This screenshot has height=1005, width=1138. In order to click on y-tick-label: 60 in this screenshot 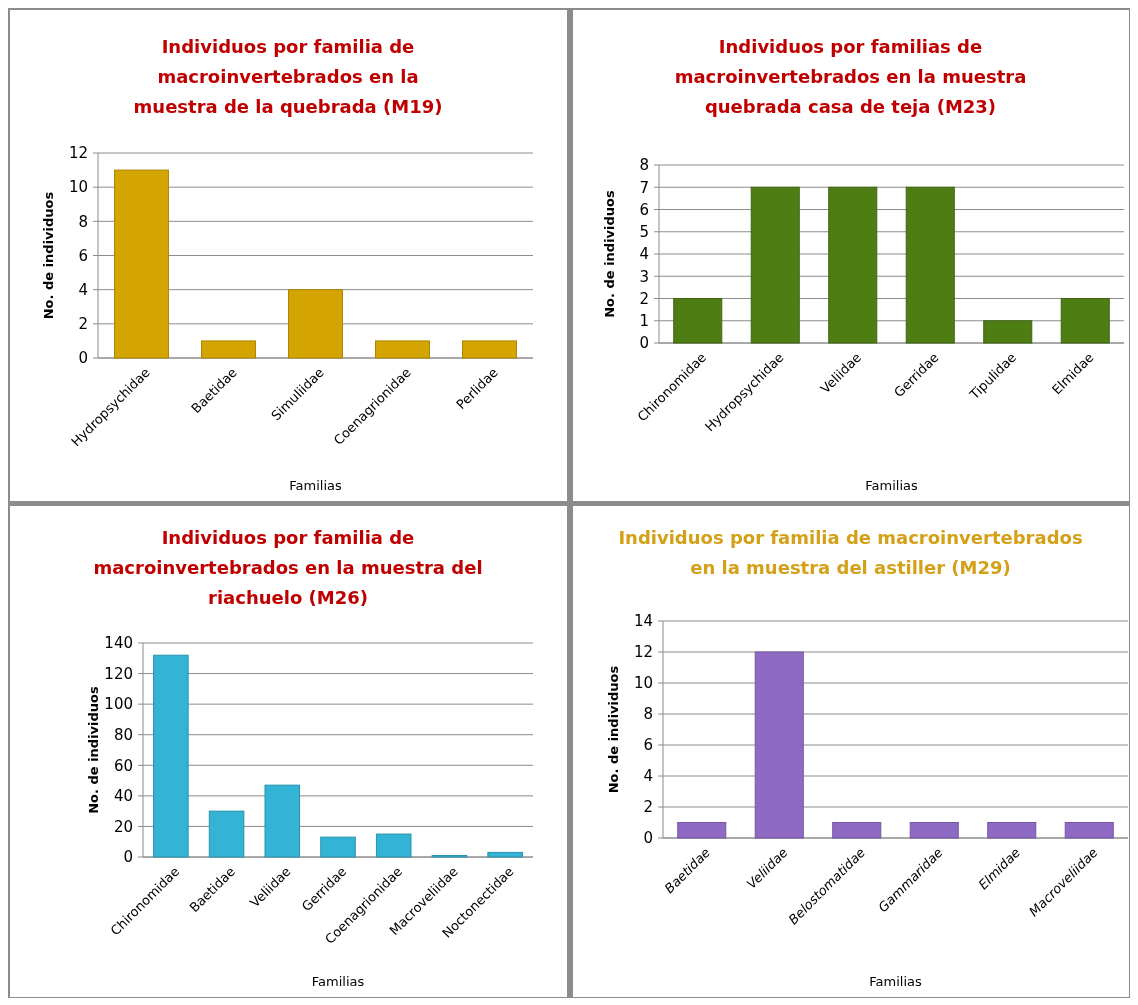, I will do `click(123, 765)`.